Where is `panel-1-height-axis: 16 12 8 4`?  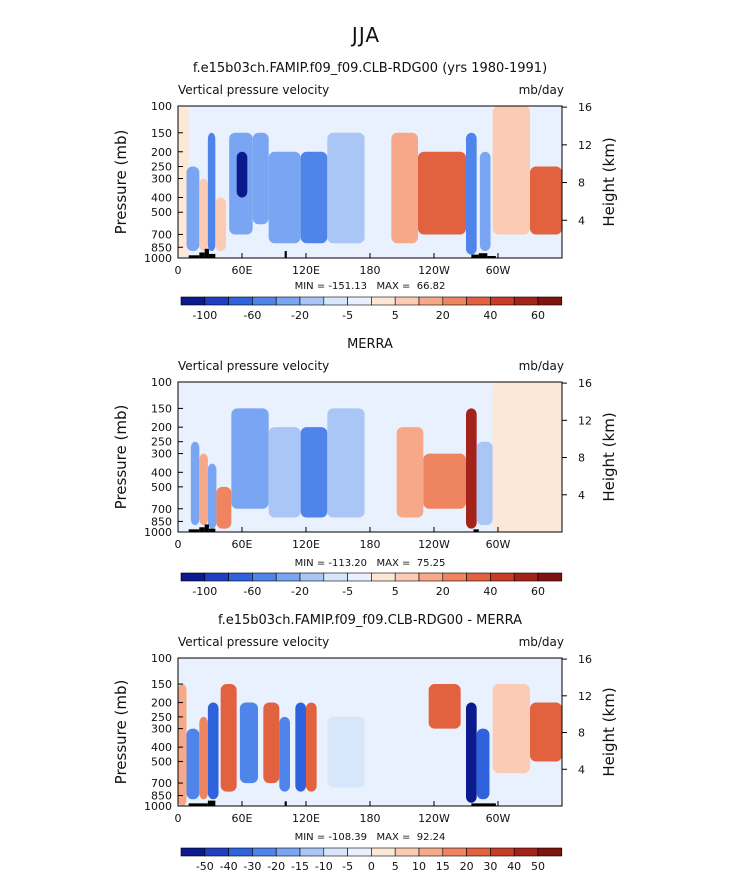 panel-1-height-axis: 16 12 8 4 is located at coordinates (577, 164).